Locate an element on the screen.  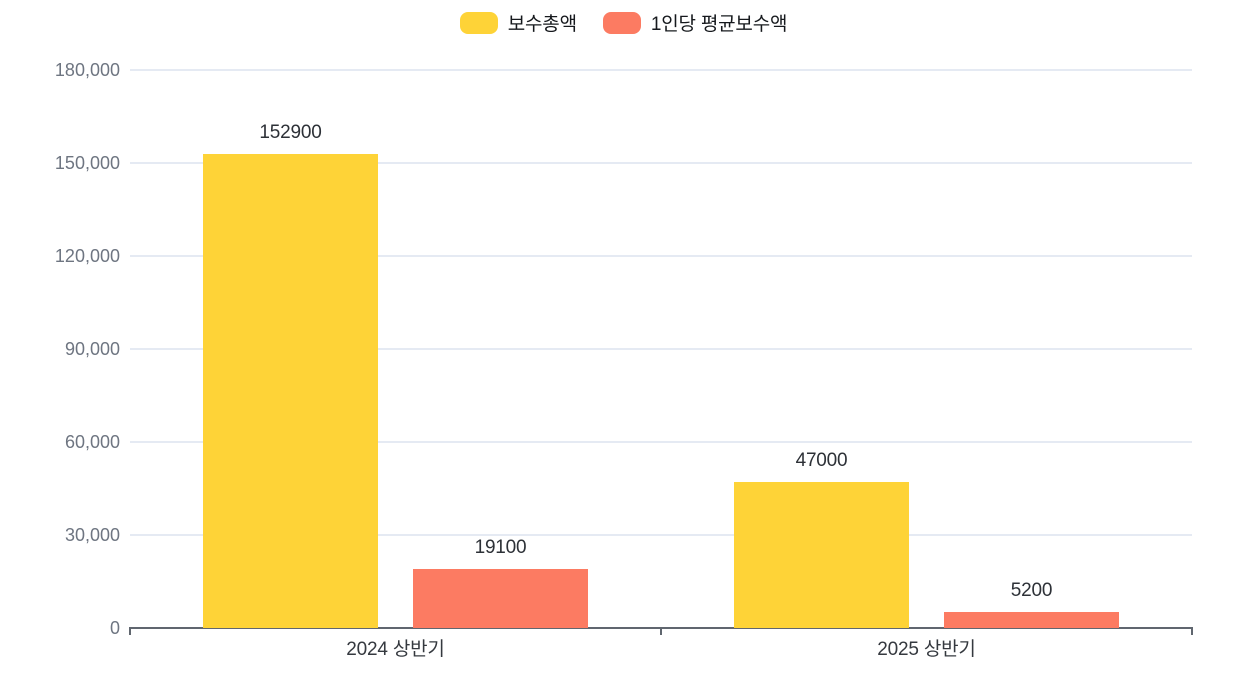
y-tick-label: 90,000 is located at coordinates (92, 349).